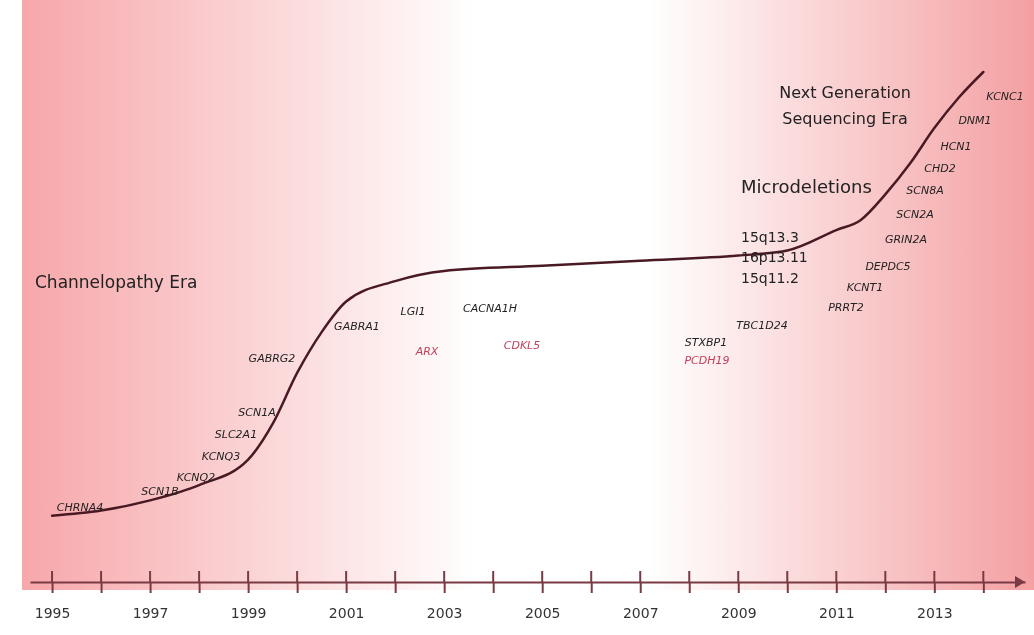 This screenshot has height=635, width=1034. I want to click on annotation: TBC1D24, so click(762, 325).